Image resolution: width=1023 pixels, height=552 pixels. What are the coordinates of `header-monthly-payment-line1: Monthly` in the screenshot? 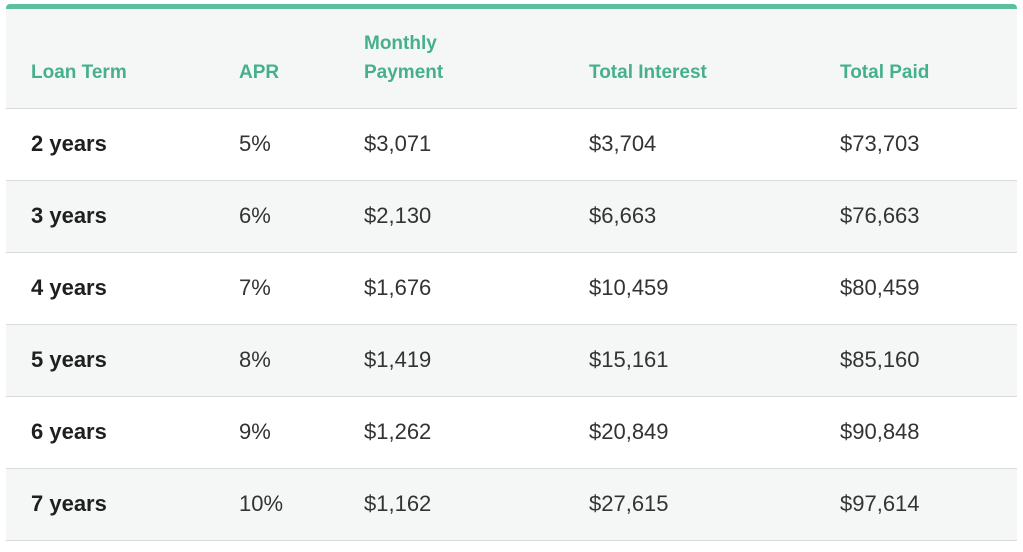 It's located at (400, 43).